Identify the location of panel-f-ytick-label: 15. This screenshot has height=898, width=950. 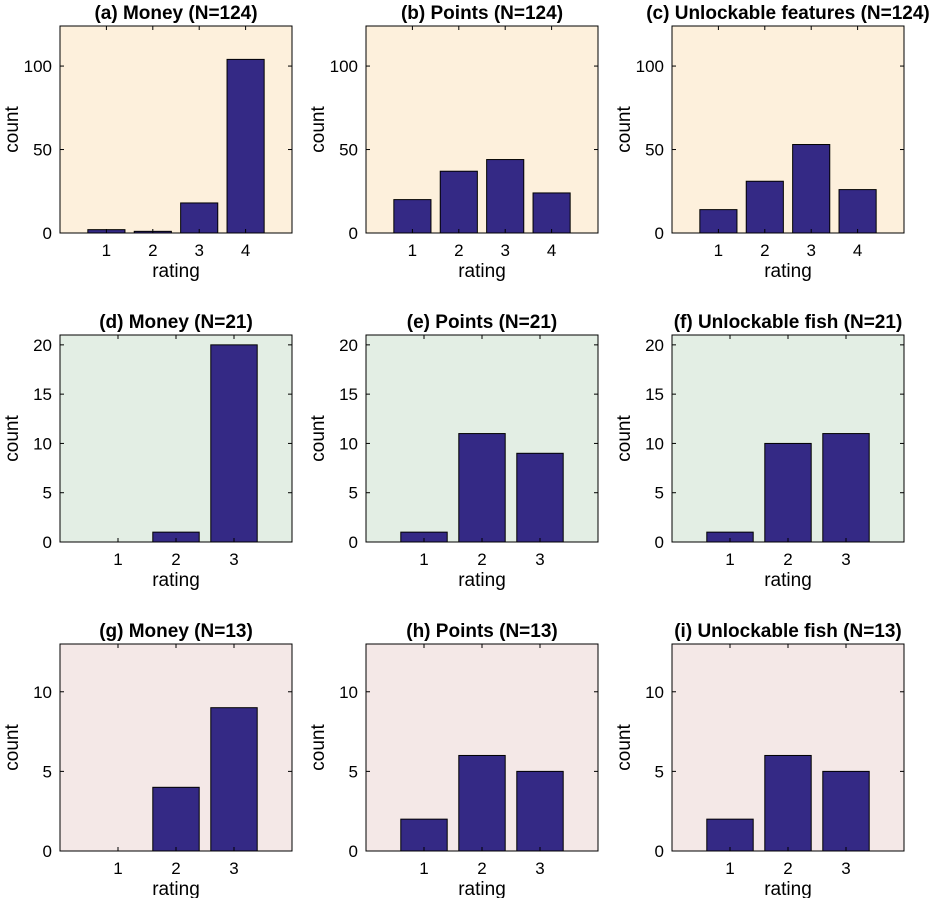
(654, 394).